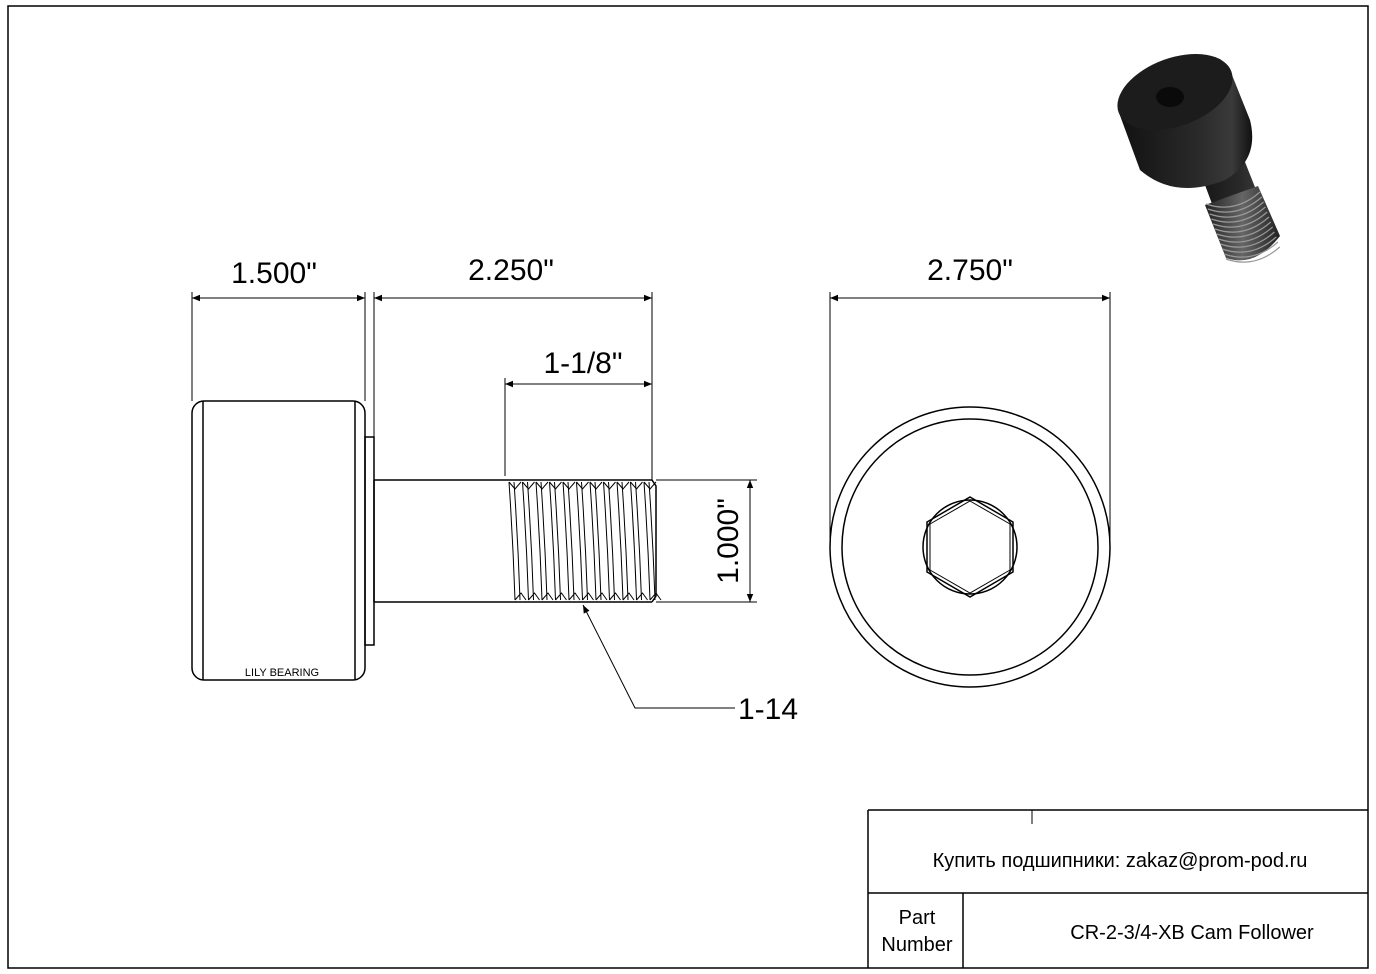 This screenshot has height=974, width=1376. What do you see at coordinates (1120, 861) in the screenshot?
I see `contact-text: Купить подшипники: zakaz@prom-pod.ru` at bounding box center [1120, 861].